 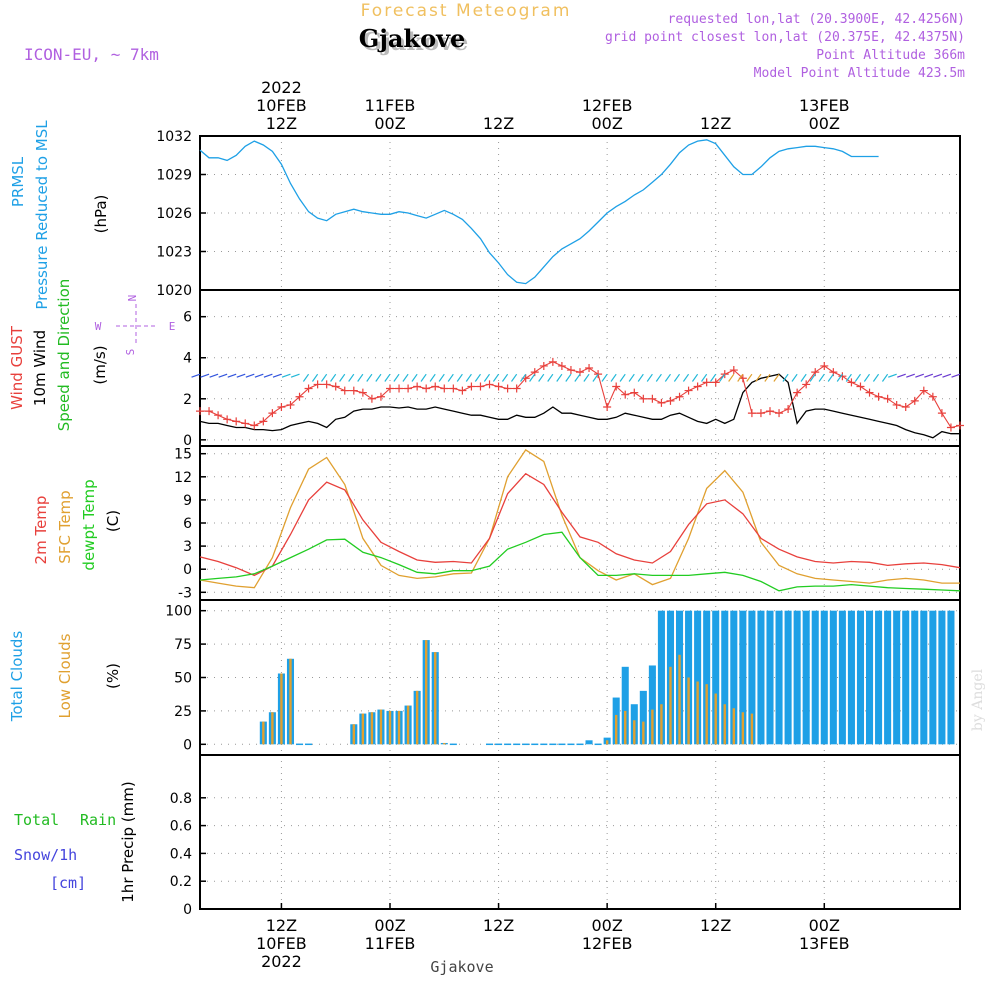 I want to click on wind-compass: N S W E, so click(x=135, y=325).